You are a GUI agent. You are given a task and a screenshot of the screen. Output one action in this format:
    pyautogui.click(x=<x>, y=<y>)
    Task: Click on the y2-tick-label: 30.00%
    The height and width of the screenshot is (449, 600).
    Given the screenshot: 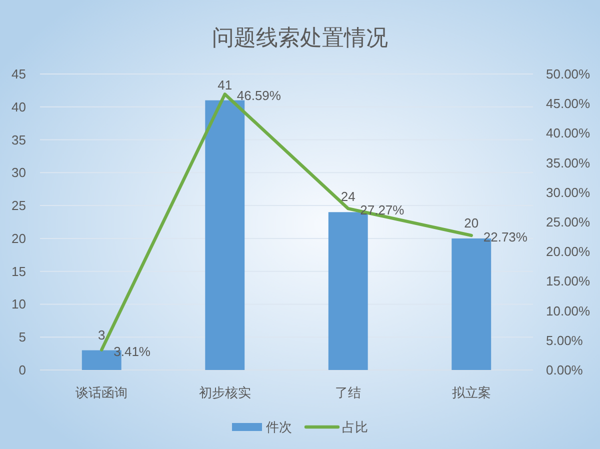 What is the action you would take?
    pyautogui.click(x=568, y=192)
    